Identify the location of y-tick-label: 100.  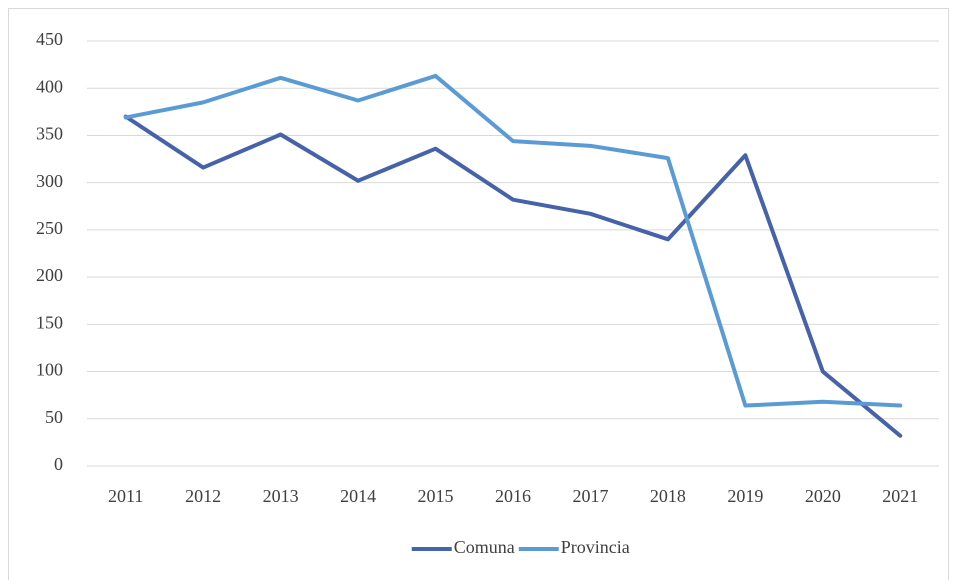
(49, 370).